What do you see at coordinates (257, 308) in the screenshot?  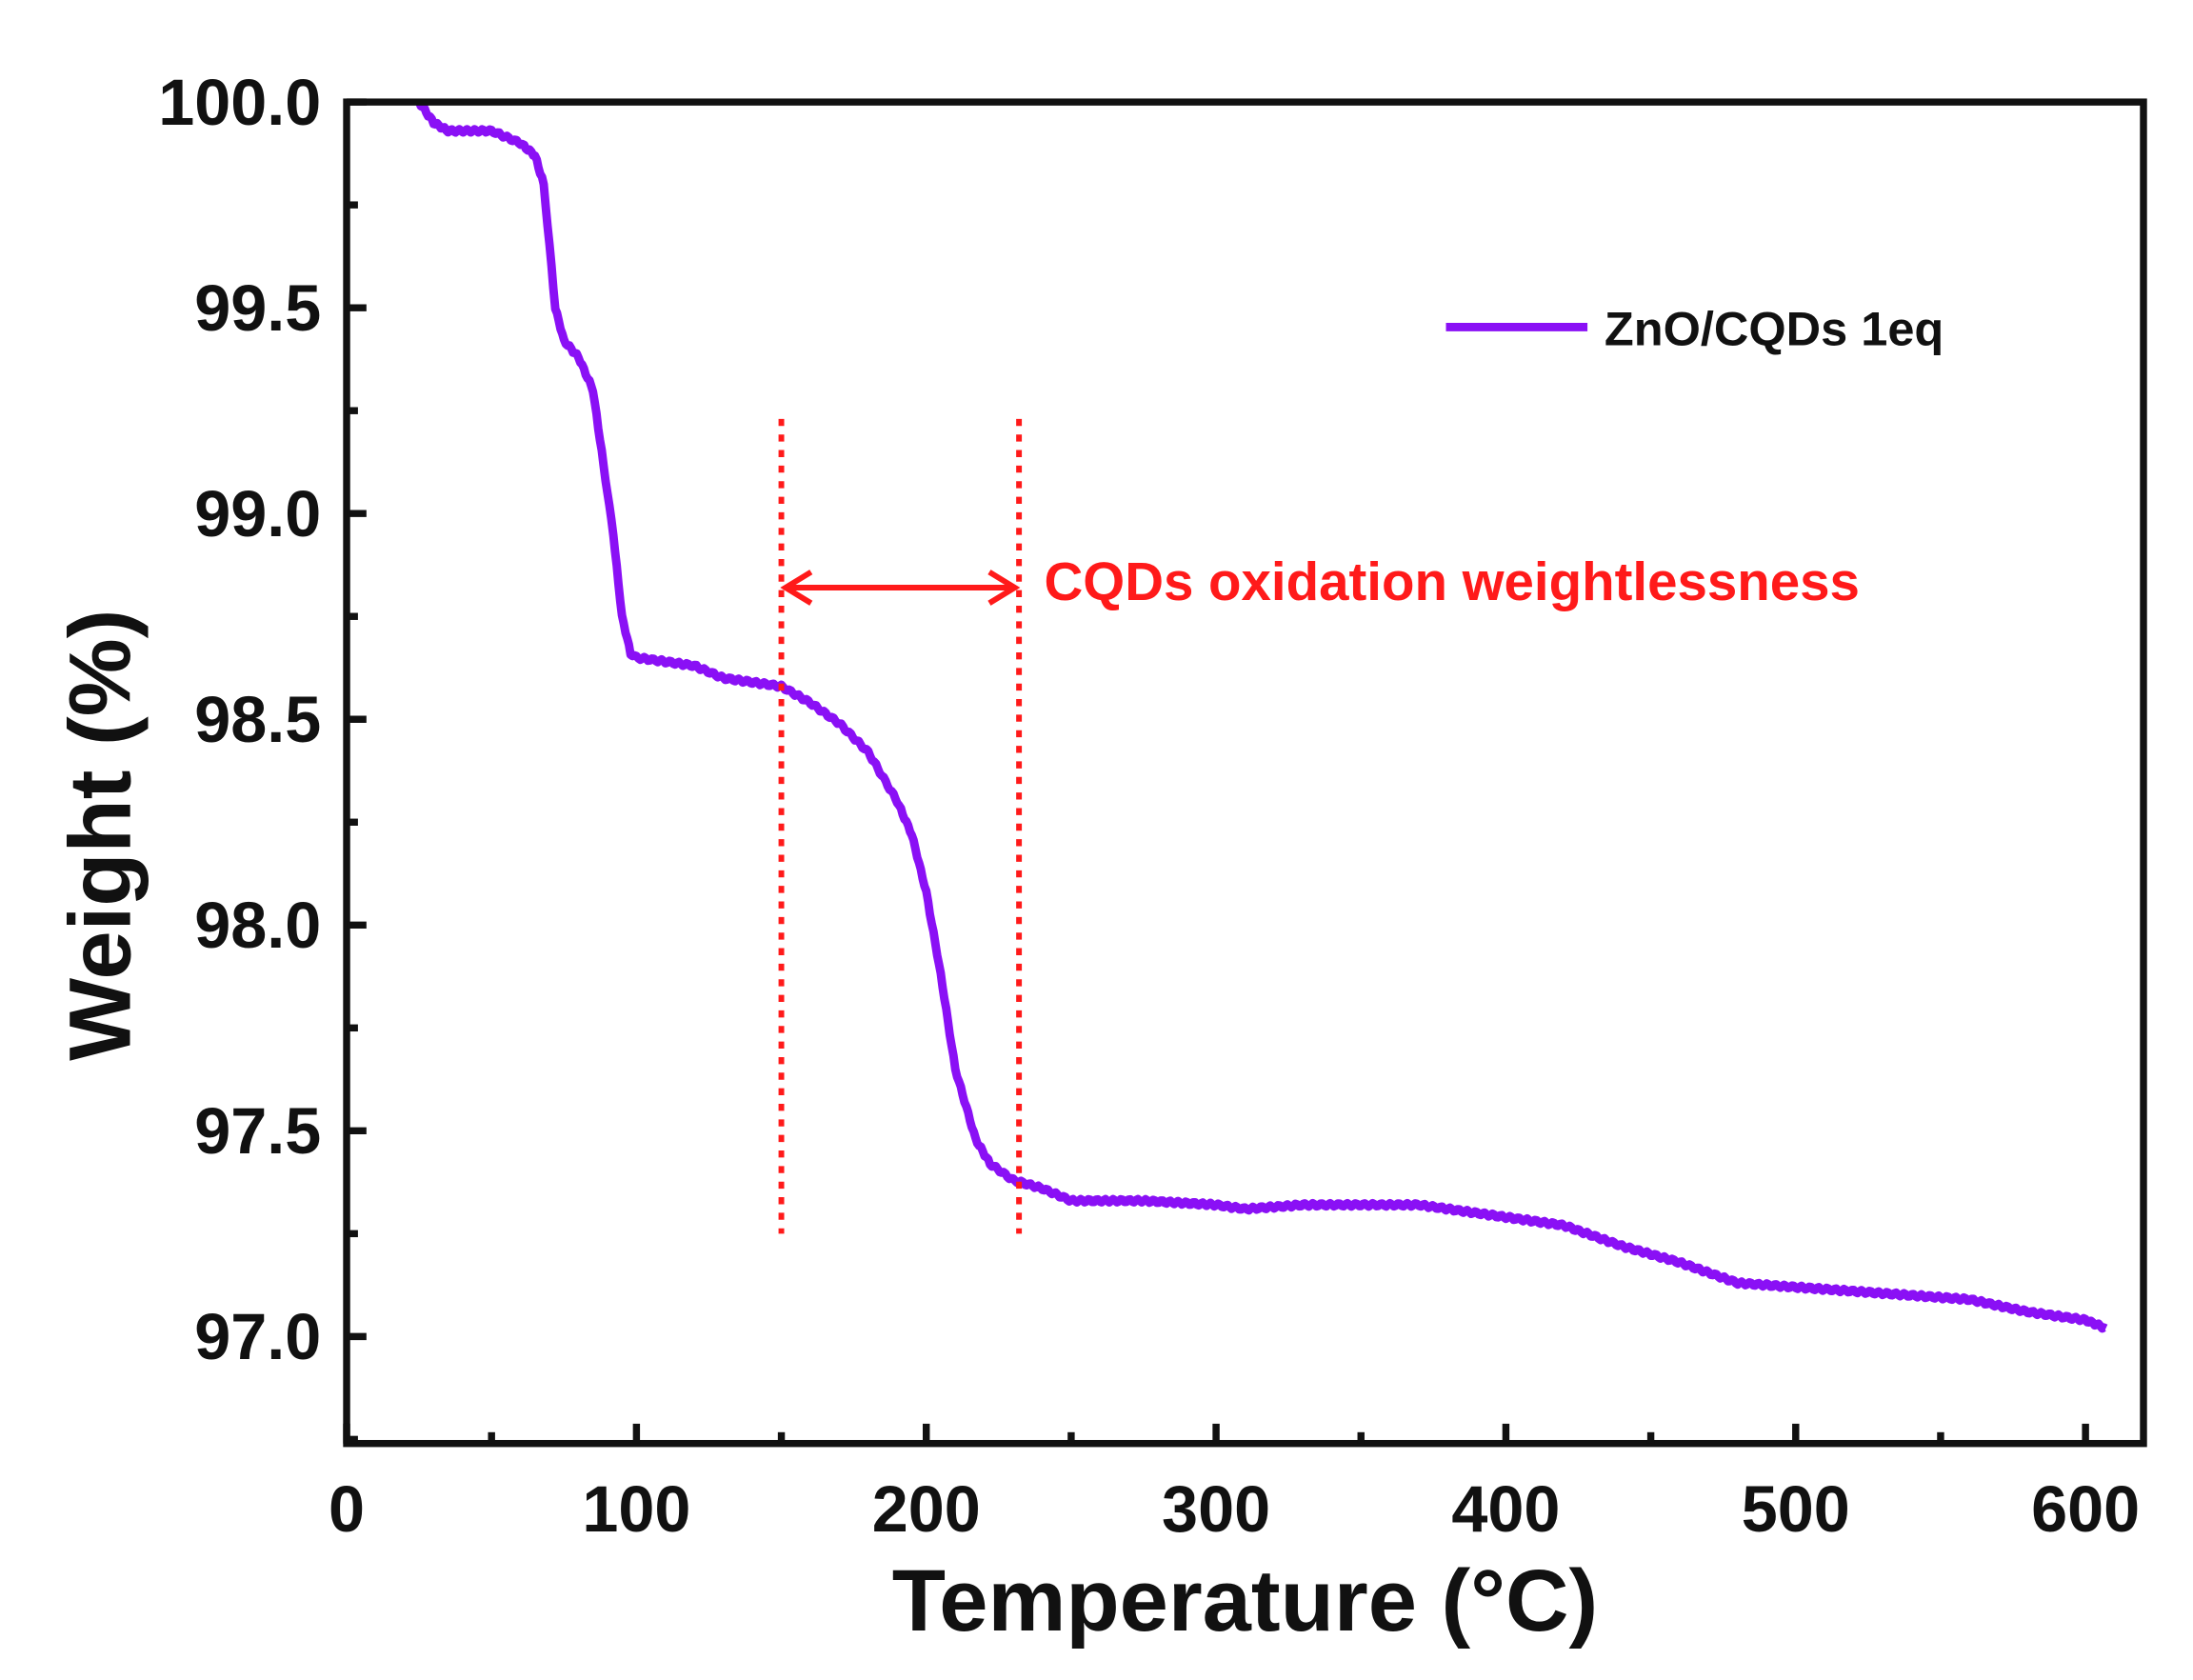 I see `y-tick-label: 99.5` at bounding box center [257, 308].